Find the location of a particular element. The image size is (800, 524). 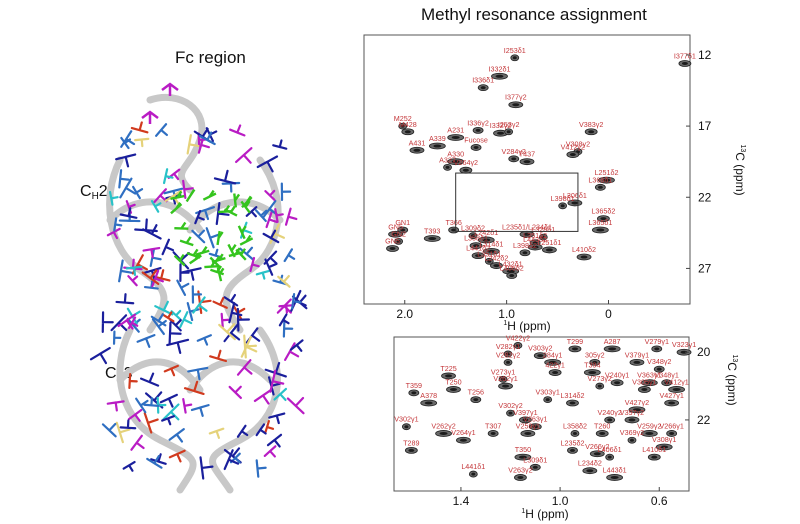

top-peak-label: L443δ2 is located at coordinates (535, 239).